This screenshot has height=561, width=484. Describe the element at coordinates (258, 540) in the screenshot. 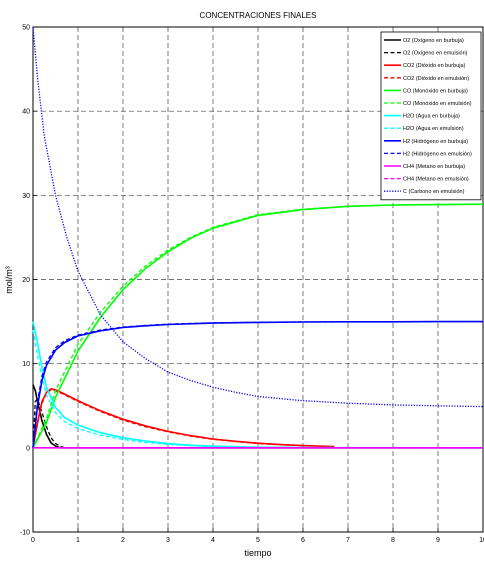

I see `x-tick-label: 5` at that location.